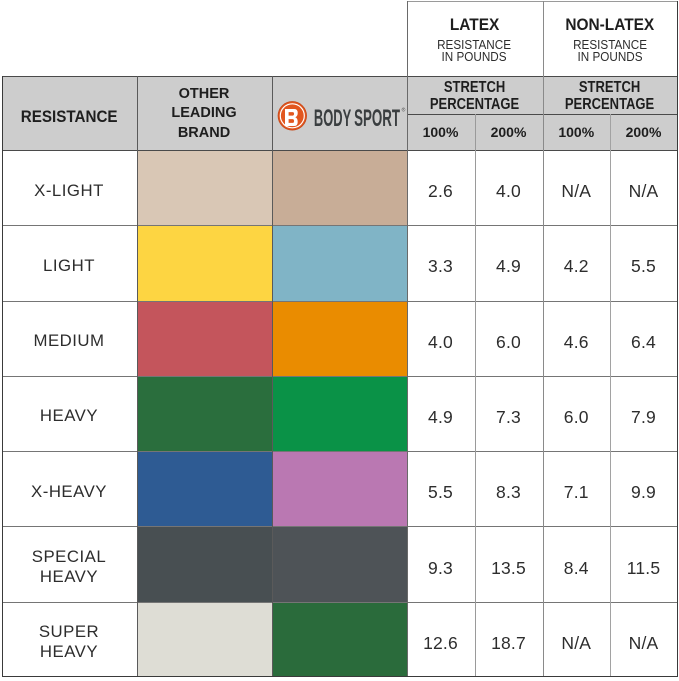 The height and width of the screenshot is (681, 679). I want to click on svg-text: SPORT, so click(377, 117).